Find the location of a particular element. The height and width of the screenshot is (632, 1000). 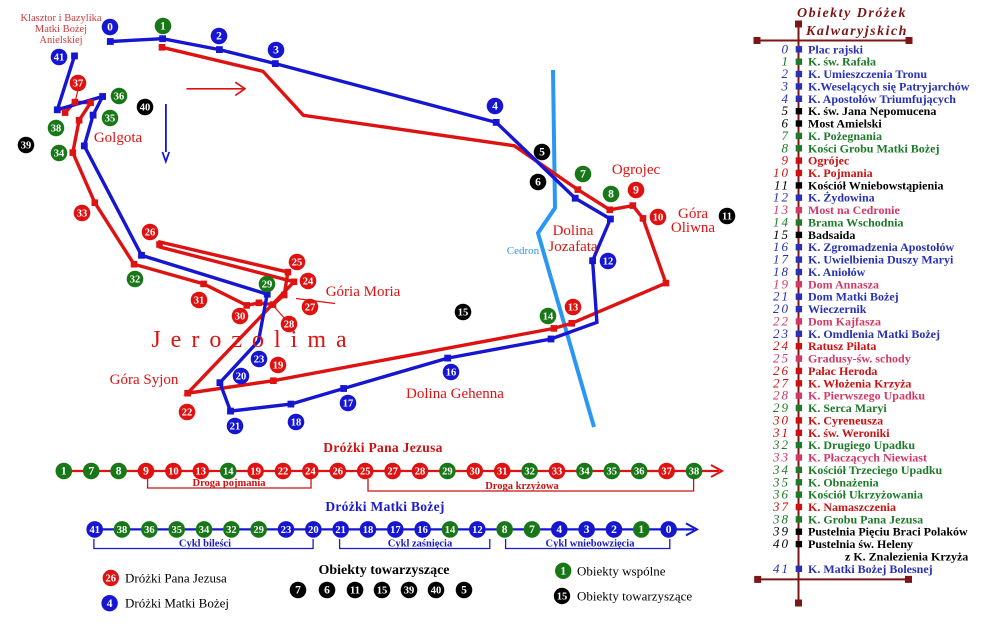

svg-text: 30 is located at coordinates (475, 472).